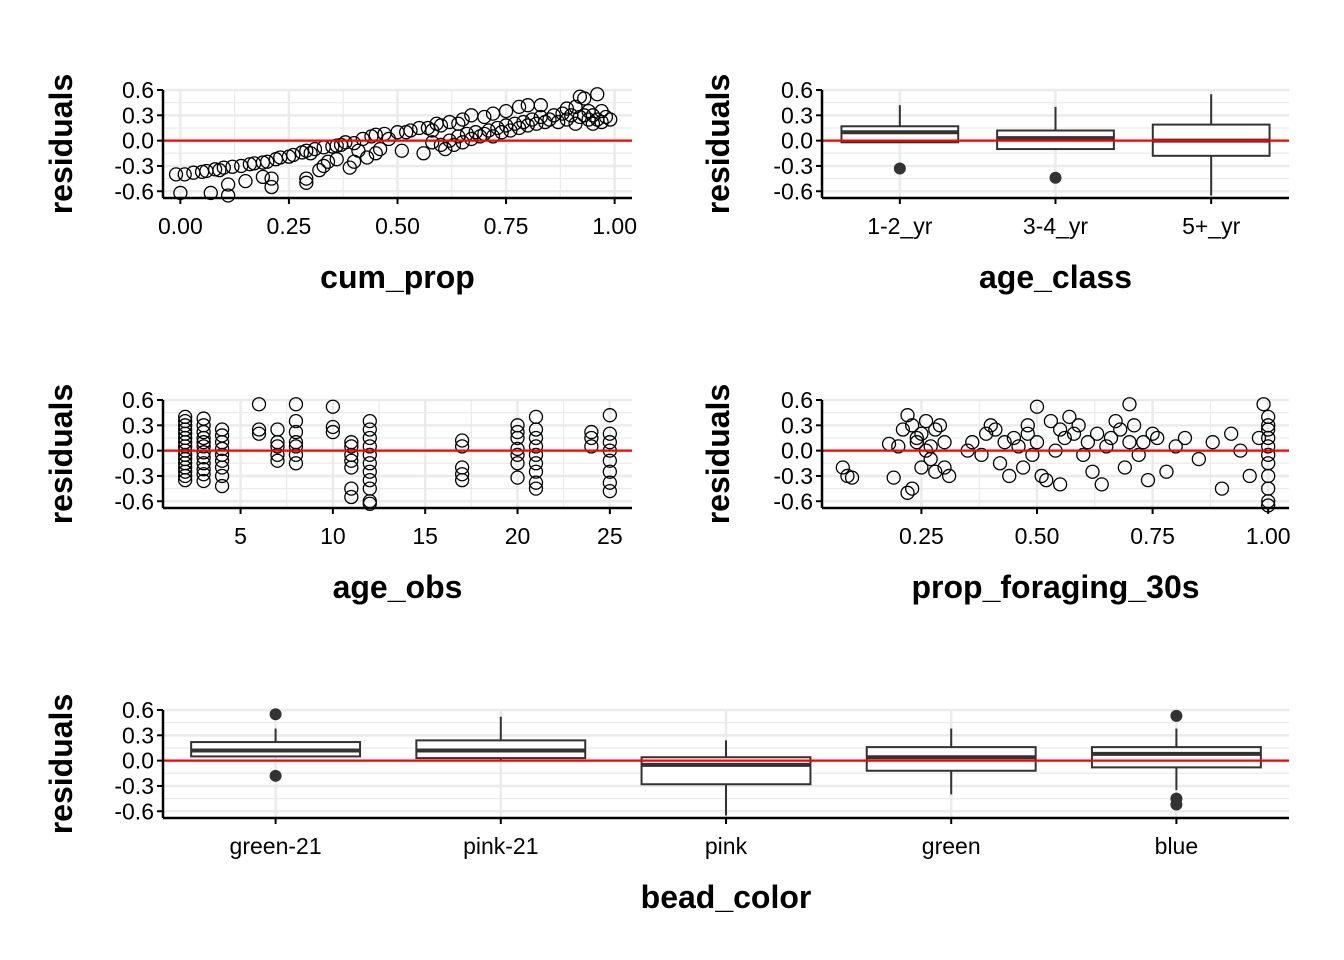 This screenshot has height=960, width=1344. What do you see at coordinates (900, 226) in the screenshot?
I see `x-tick-label: 1-2_yr` at bounding box center [900, 226].